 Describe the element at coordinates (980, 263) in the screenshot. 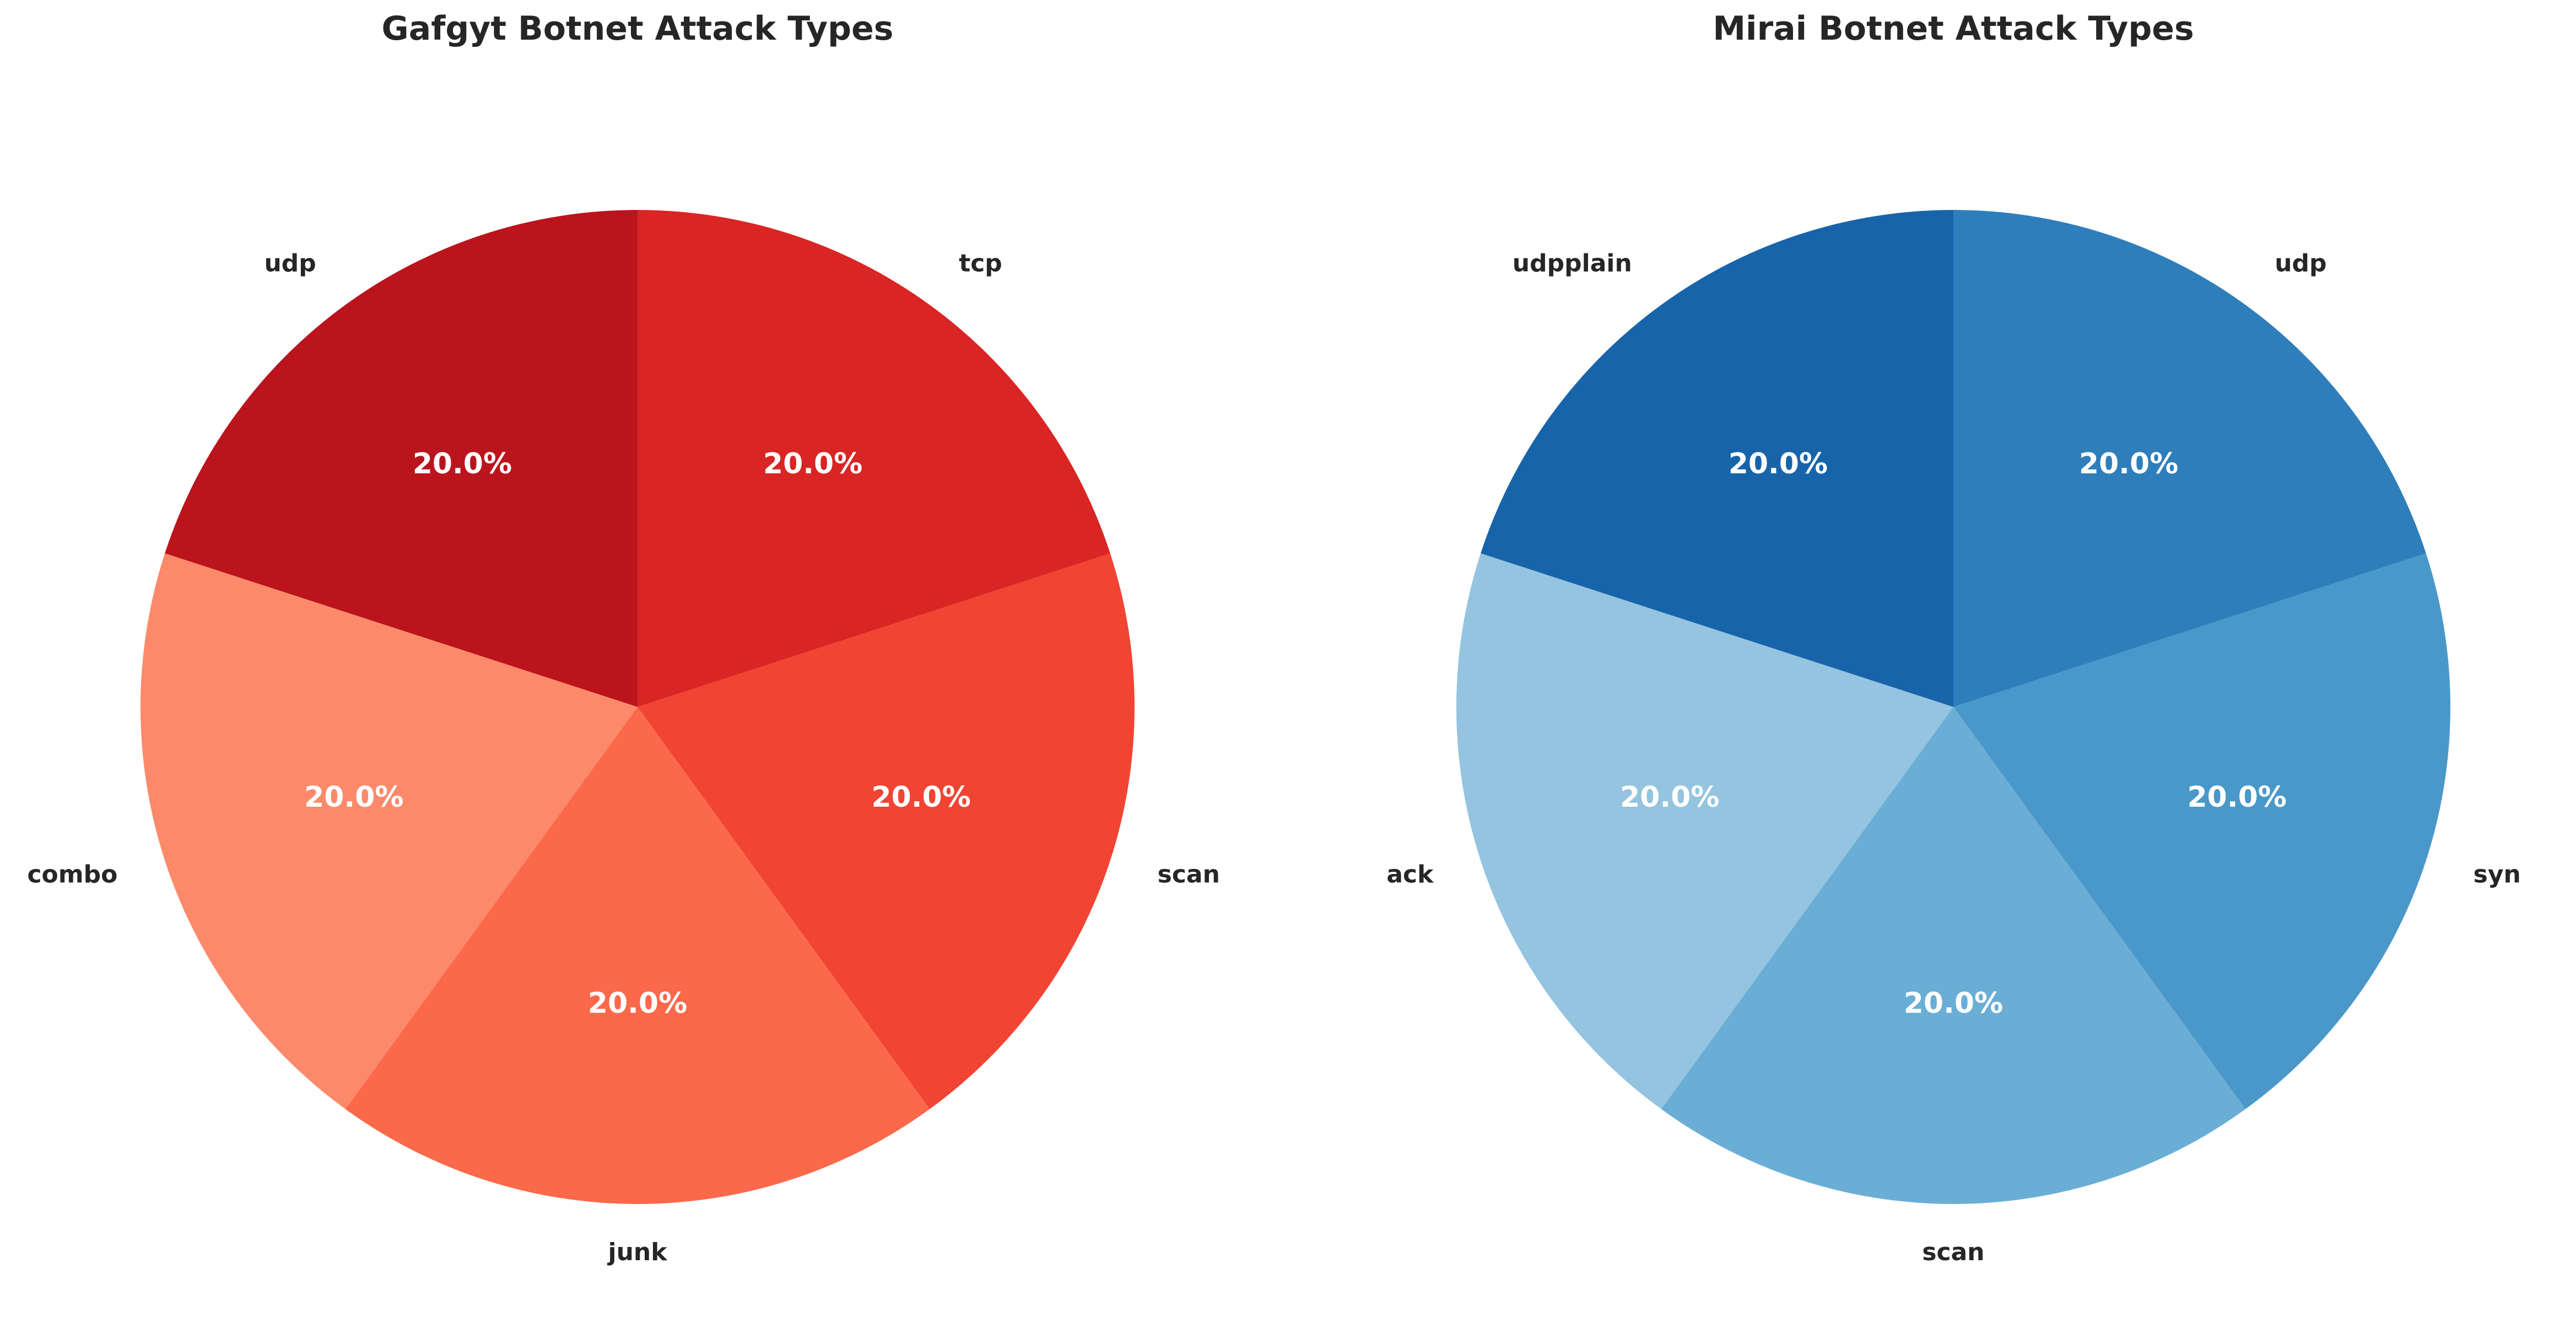

I see `slice-label-tcp: tcp` at that location.